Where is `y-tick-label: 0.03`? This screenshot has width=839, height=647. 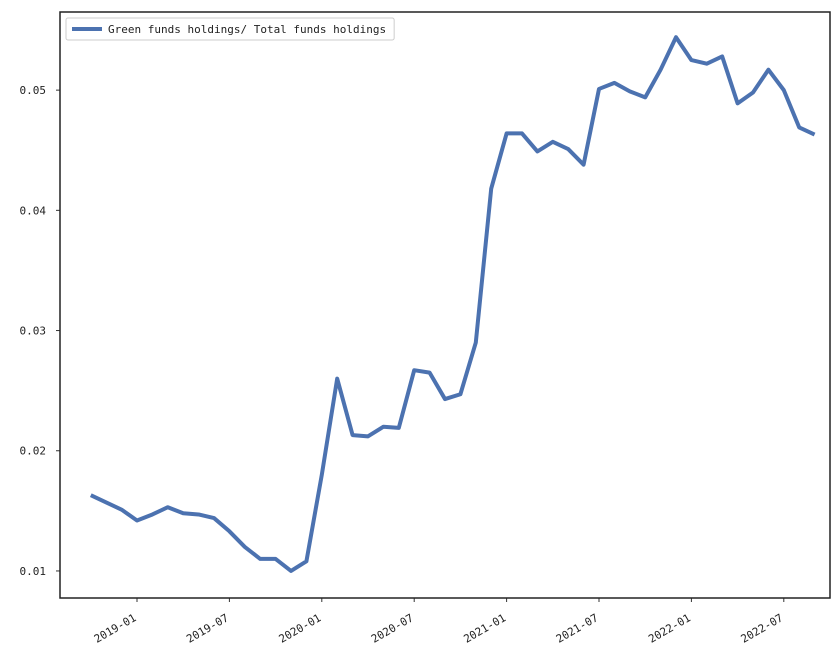
y-tick-label: 0.03 is located at coordinates (33, 331).